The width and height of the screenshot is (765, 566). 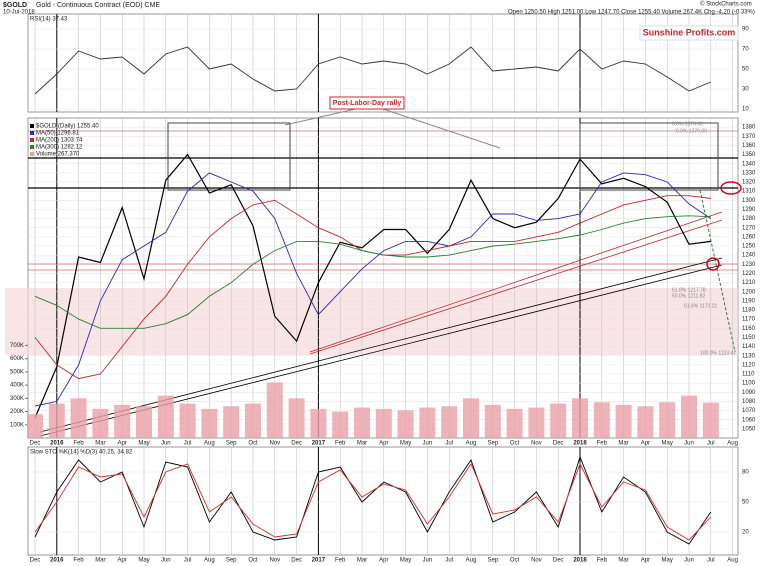 I want to click on y2-tick-label: 300K, so click(x=17, y=399).